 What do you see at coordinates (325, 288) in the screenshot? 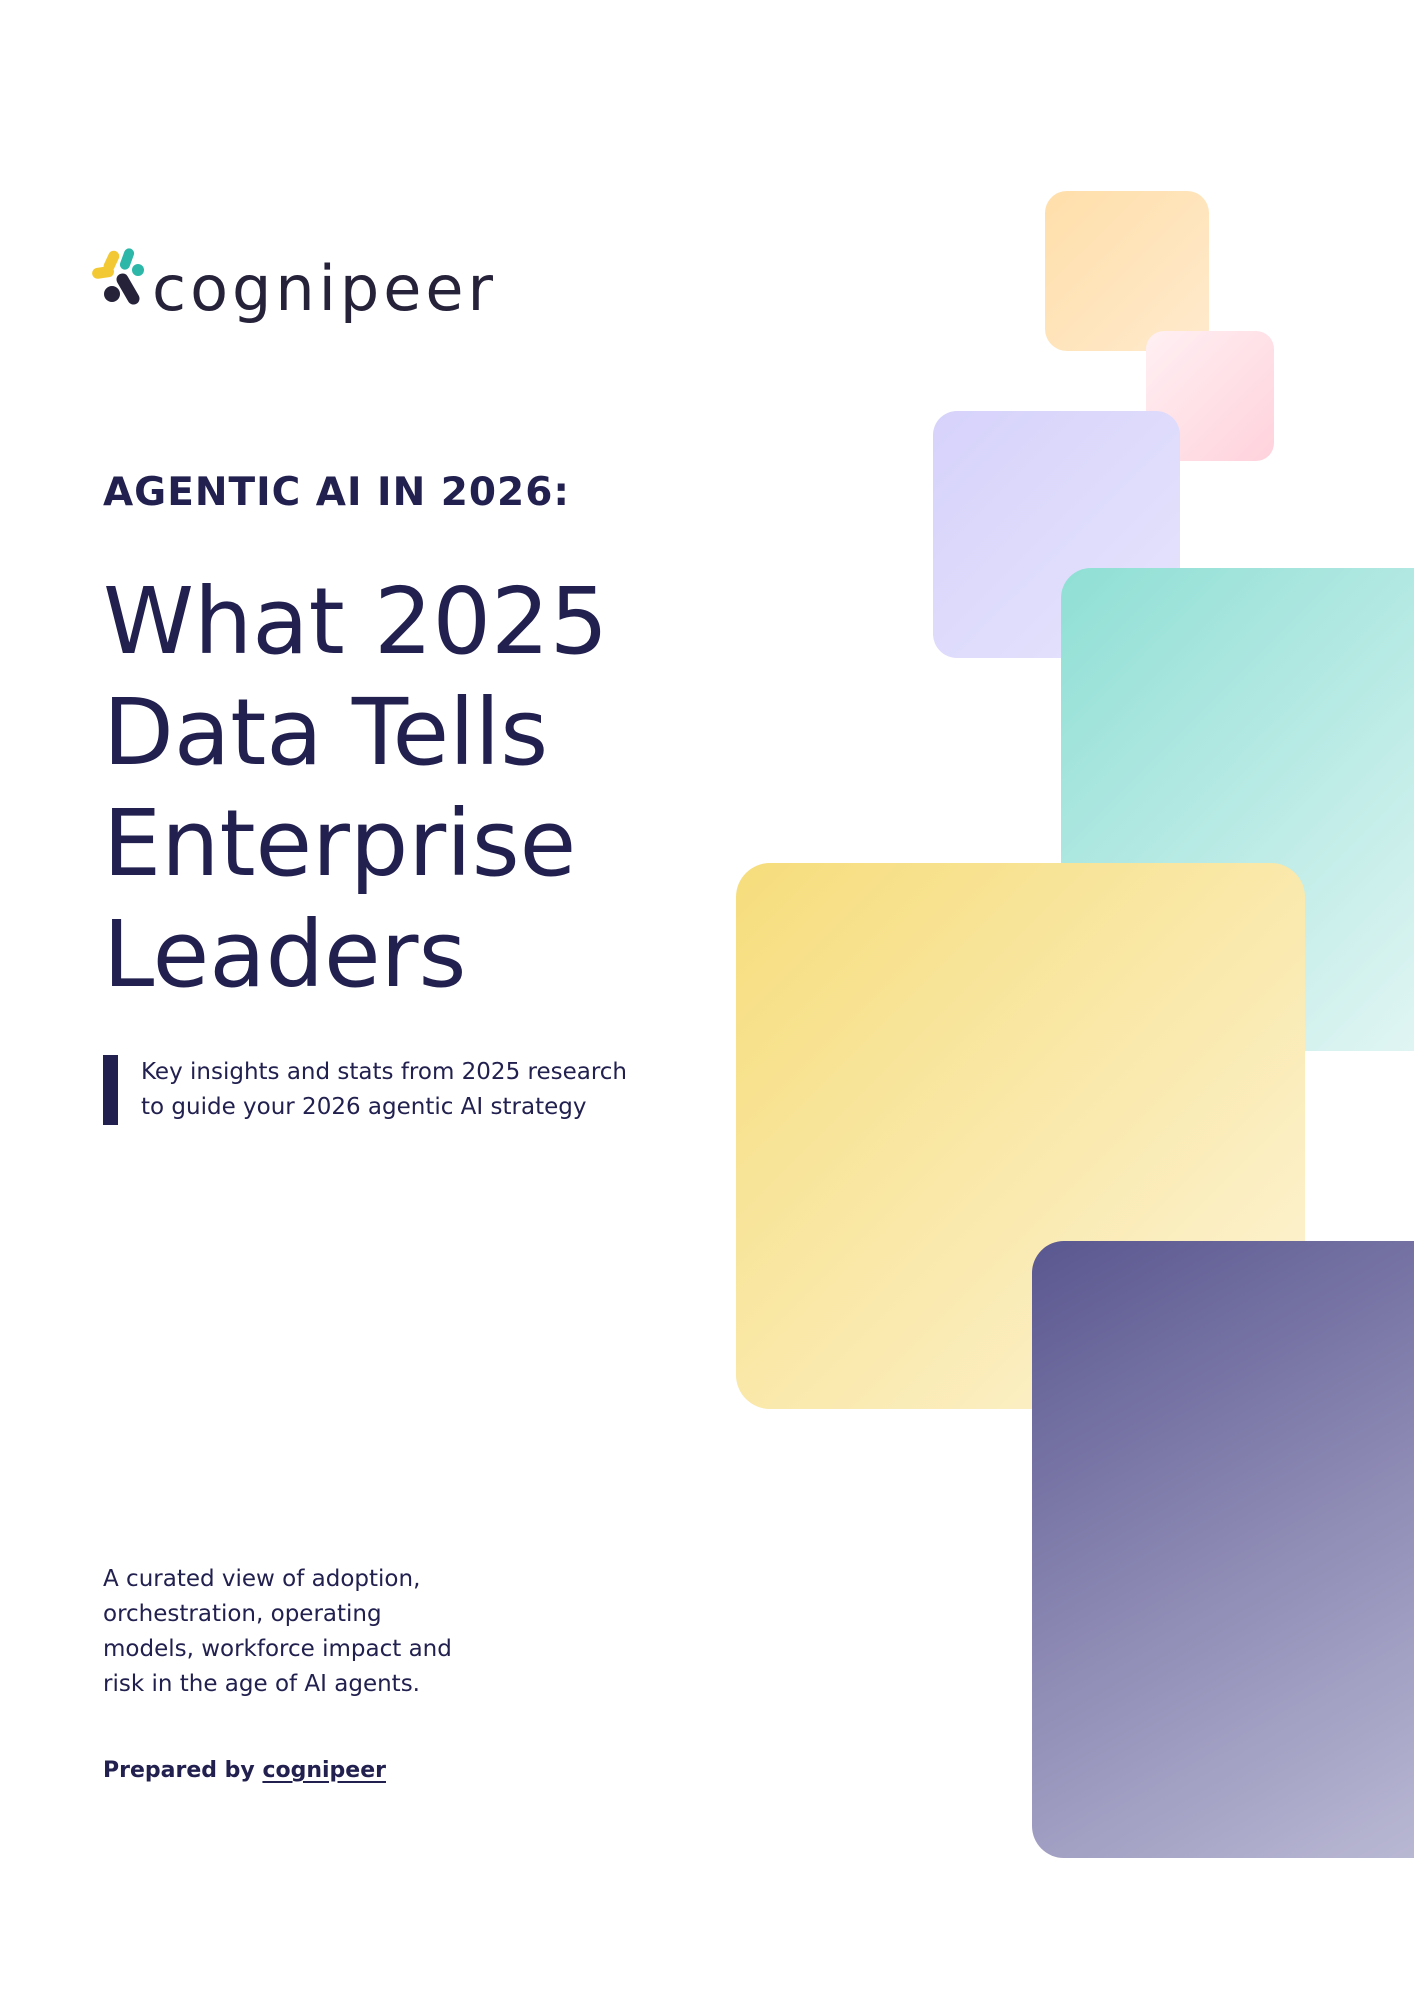
I see `logo-wordmark: cognipeer` at bounding box center [325, 288].